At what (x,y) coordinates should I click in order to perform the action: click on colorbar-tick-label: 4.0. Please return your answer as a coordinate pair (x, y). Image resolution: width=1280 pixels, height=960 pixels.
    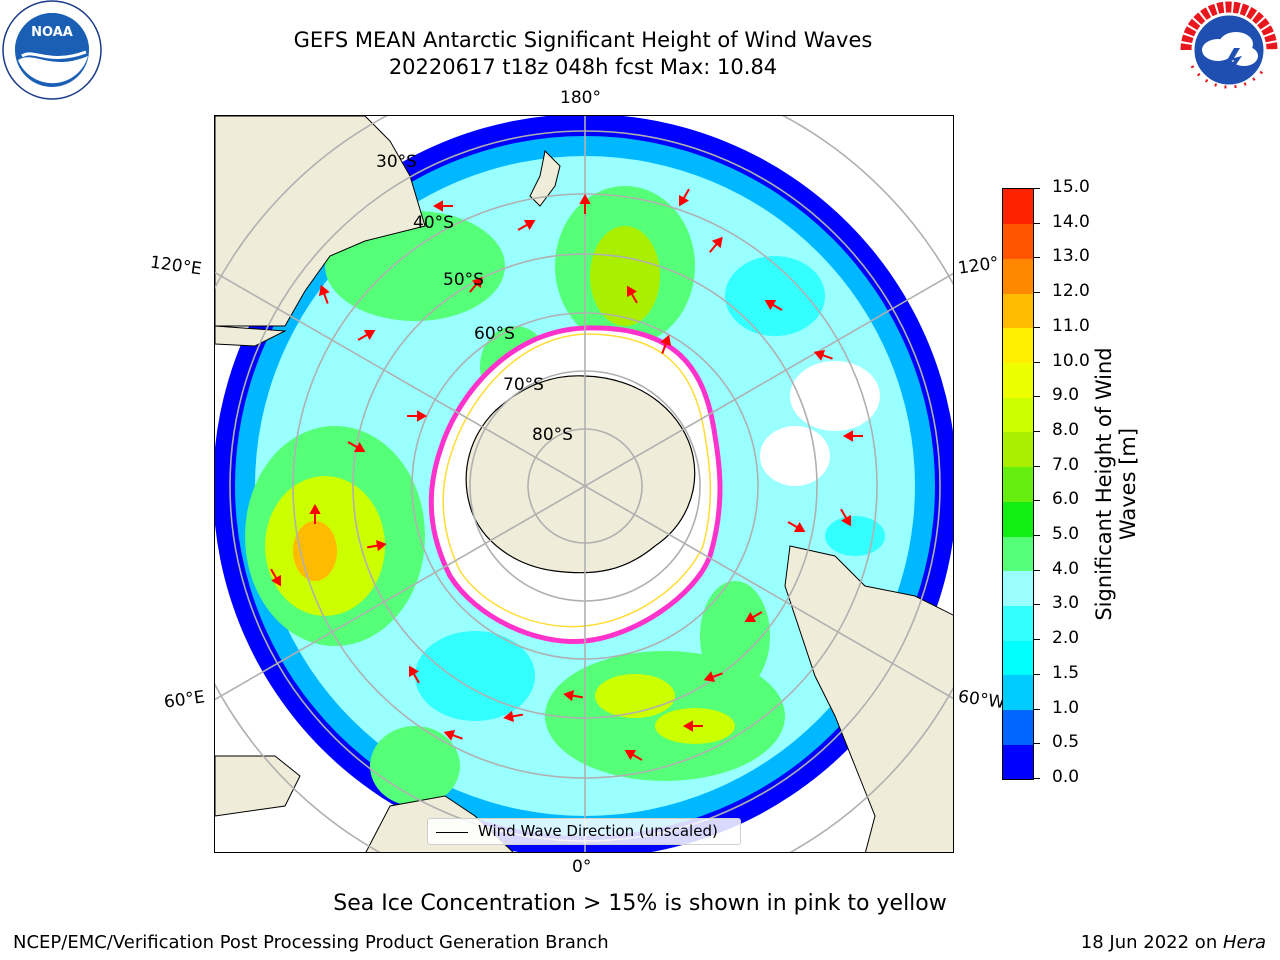
    Looking at the image, I should click on (1066, 568).